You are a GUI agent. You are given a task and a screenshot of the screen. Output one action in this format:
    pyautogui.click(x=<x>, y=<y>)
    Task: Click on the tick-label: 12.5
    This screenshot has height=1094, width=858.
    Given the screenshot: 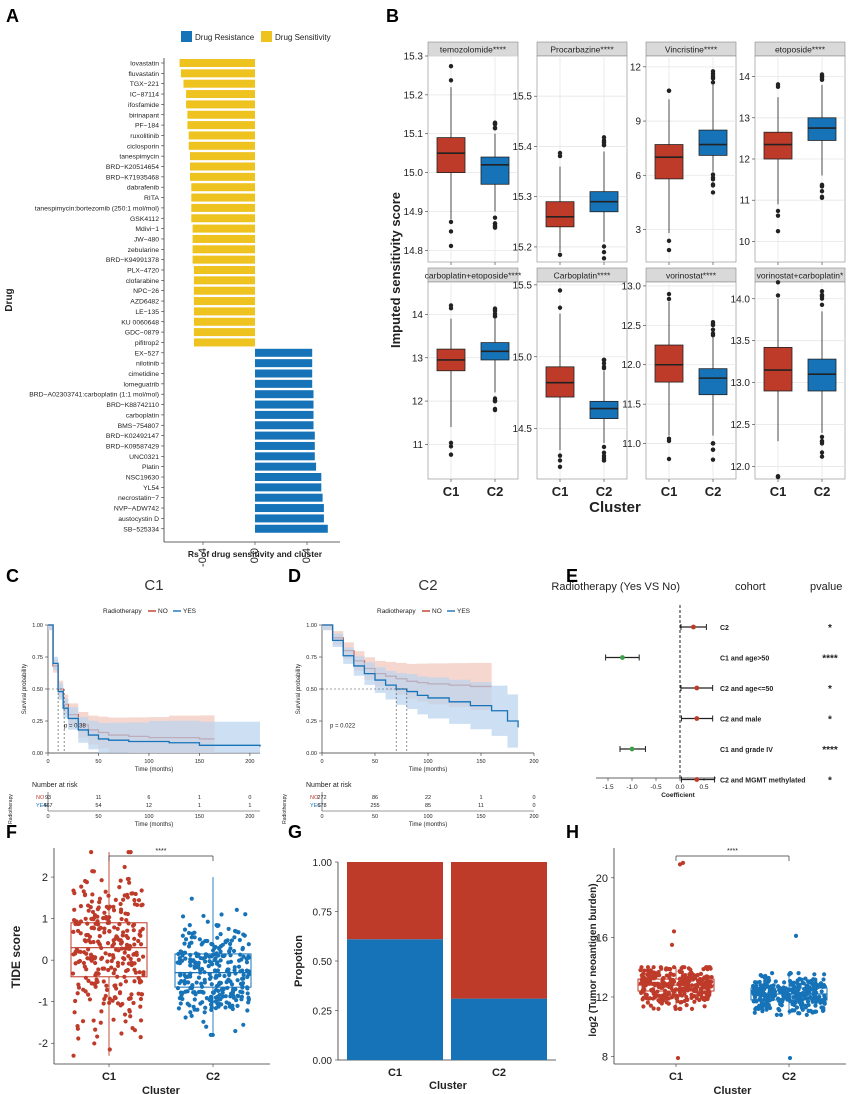 What is the action you would take?
    pyautogui.click(x=632, y=326)
    